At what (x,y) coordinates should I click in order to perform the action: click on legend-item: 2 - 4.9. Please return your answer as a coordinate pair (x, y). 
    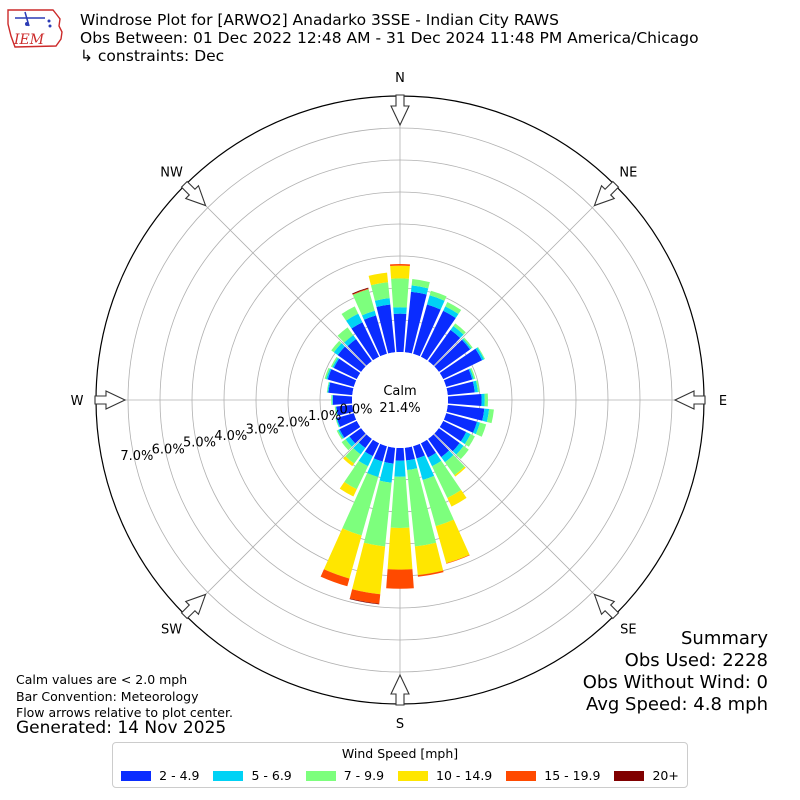
    Looking at the image, I should click on (160, 775).